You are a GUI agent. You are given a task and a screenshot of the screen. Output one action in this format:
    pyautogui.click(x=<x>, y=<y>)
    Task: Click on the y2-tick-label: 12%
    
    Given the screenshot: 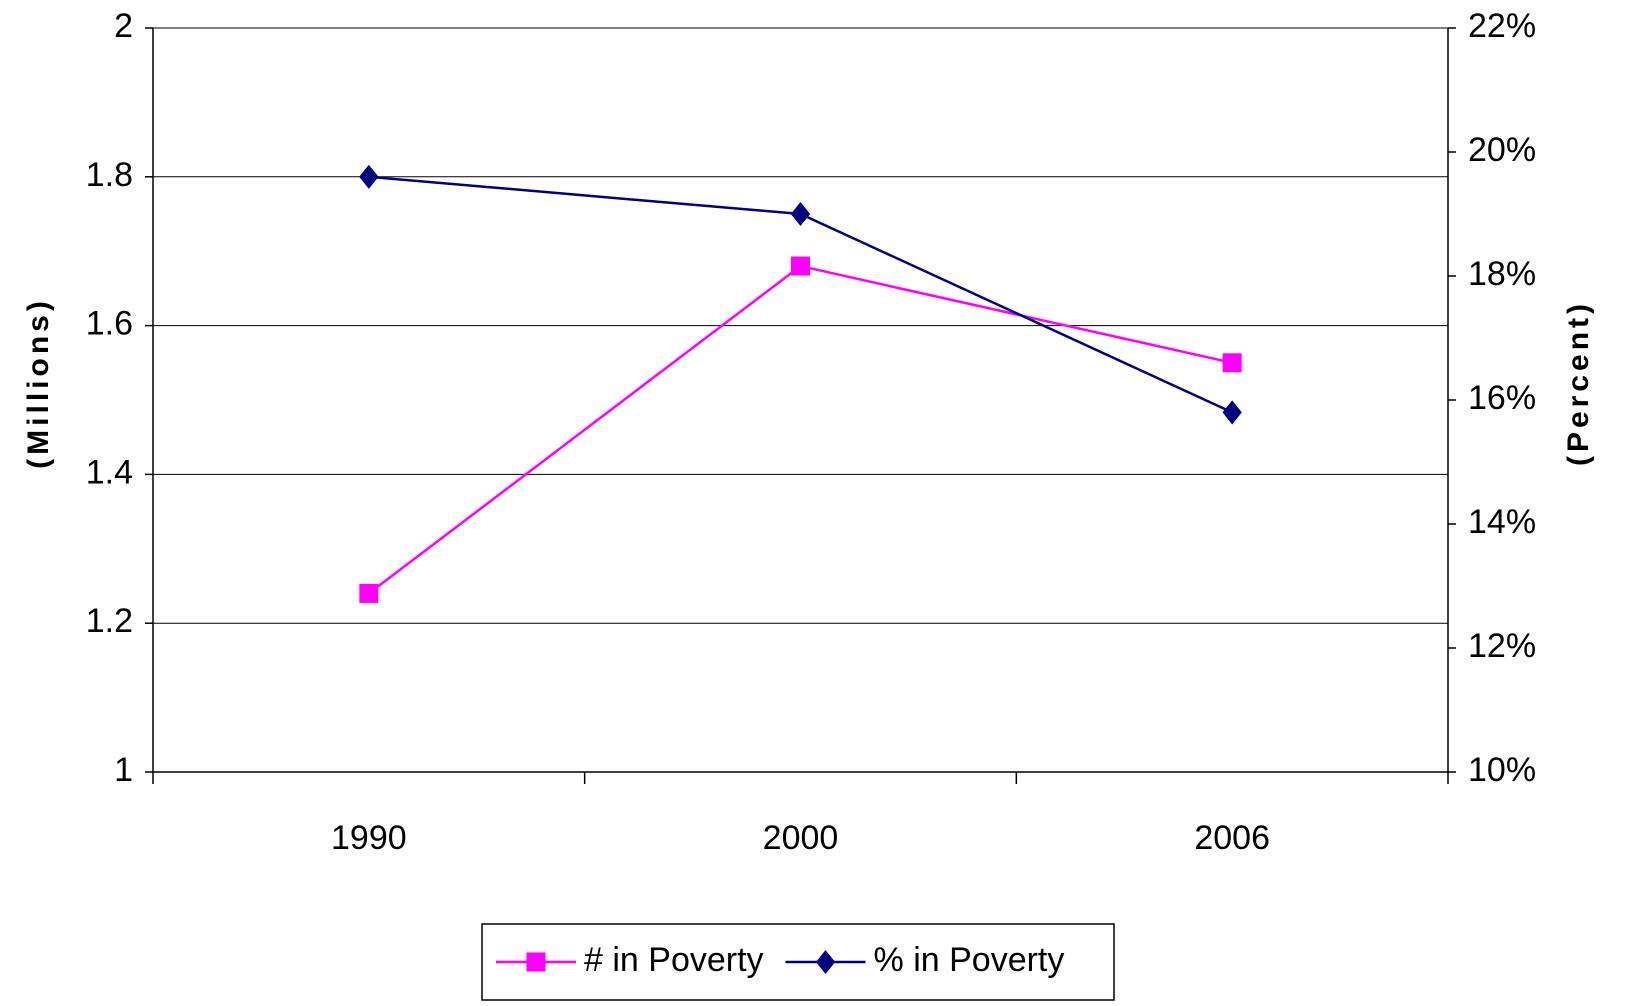 What is the action you would take?
    pyautogui.click(x=1502, y=646)
    